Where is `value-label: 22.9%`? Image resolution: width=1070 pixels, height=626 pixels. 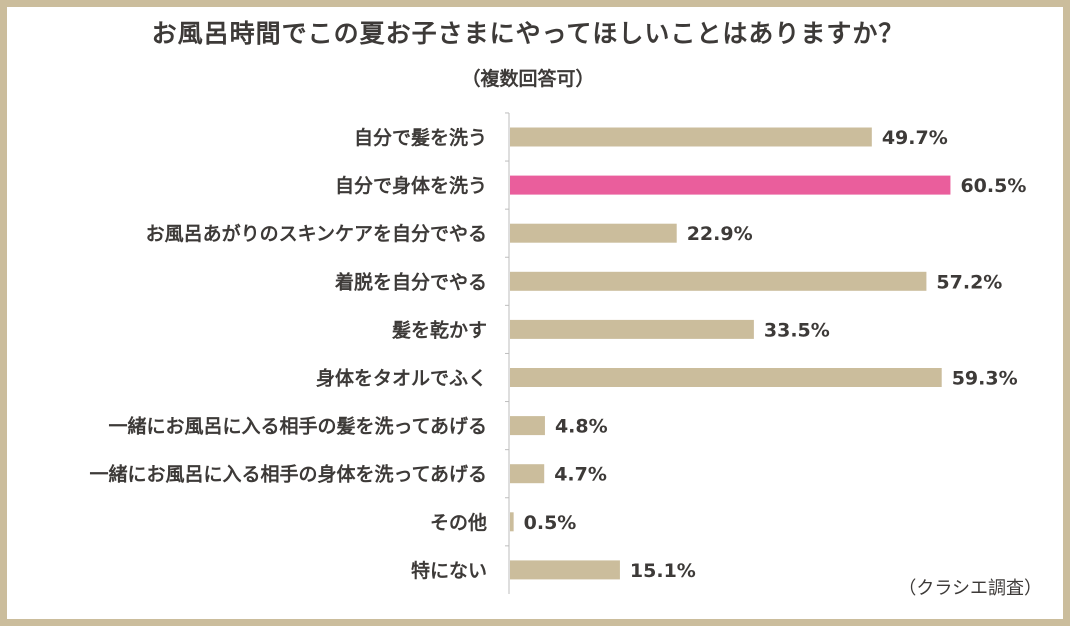 value-label: 22.9% is located at coordinates (720, 234).